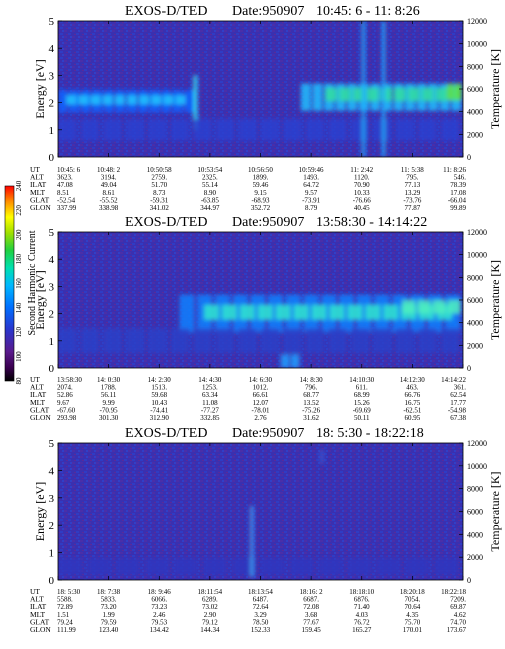 The width and height of the screenshot is (505, 649). What do you see at coordinates (362, 418) in the screenshot?
I see `orbit-value: 50.11` at bounding box center [362, 418].